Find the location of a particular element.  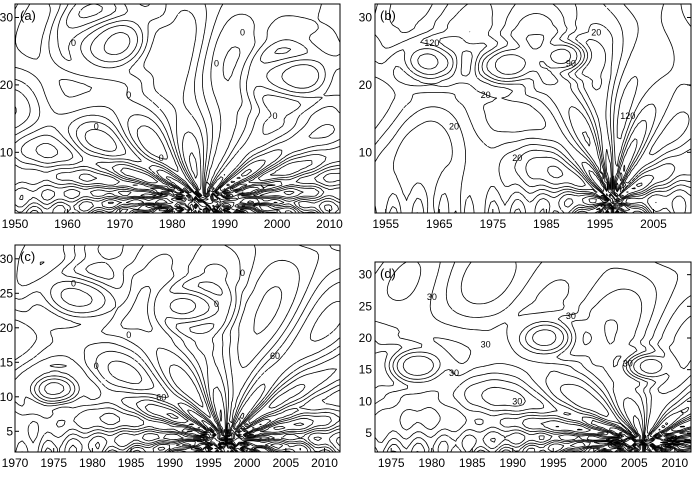

x-tick-label: 1950 is located at coordinates (15, 224).